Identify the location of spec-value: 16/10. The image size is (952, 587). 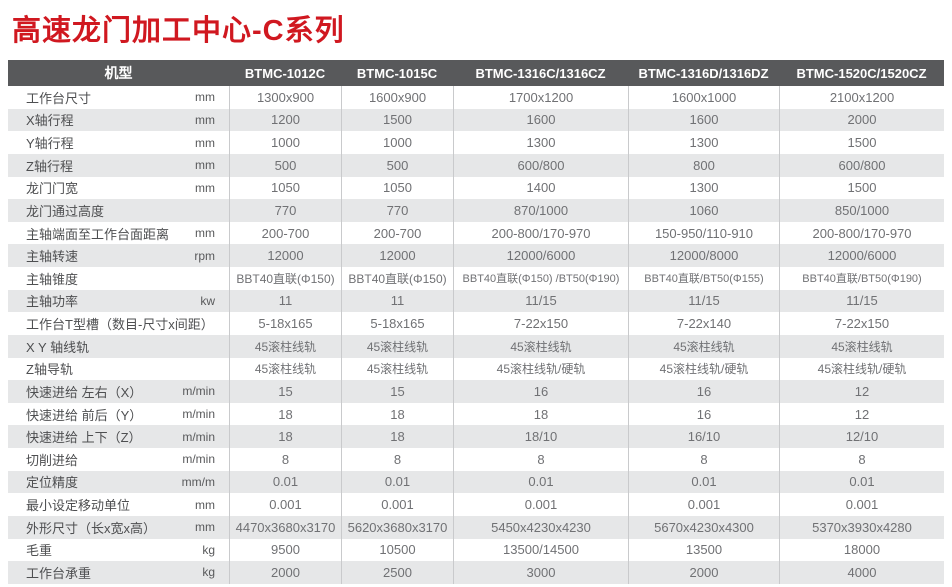
(703, 436).